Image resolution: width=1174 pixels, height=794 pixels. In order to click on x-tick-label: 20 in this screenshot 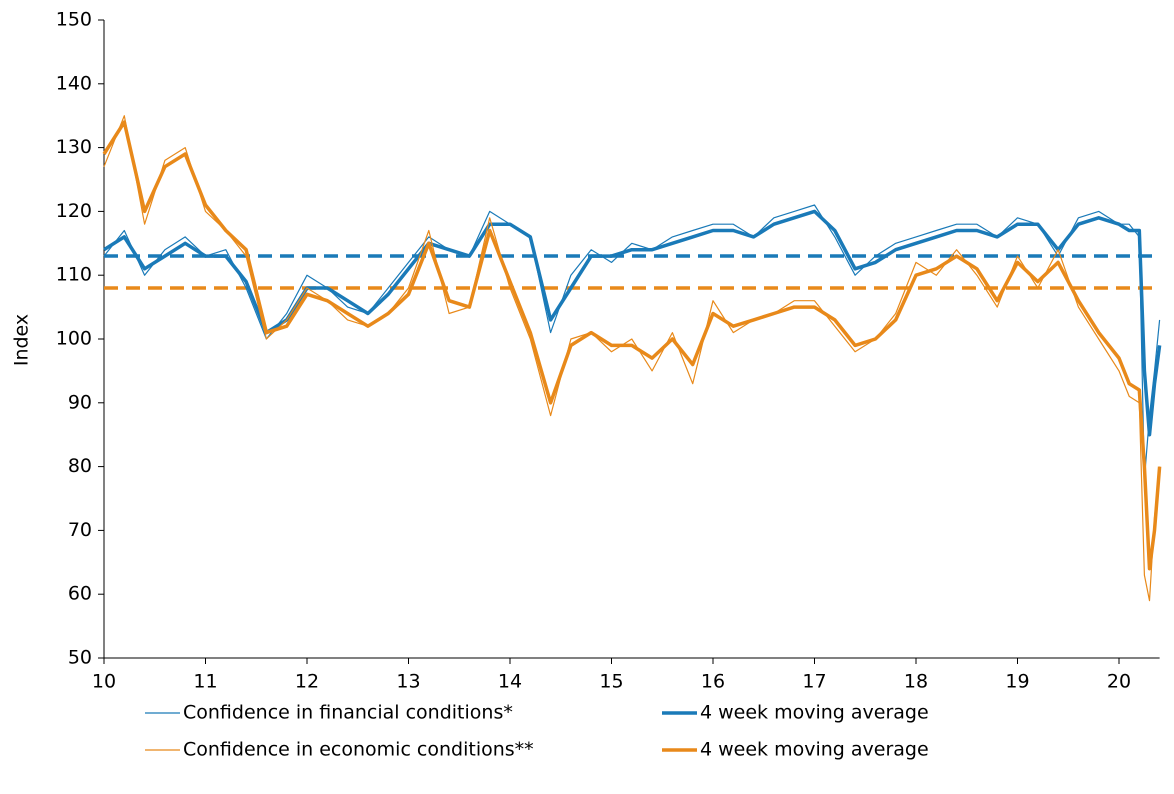, I will do `click(1119, 682)`.